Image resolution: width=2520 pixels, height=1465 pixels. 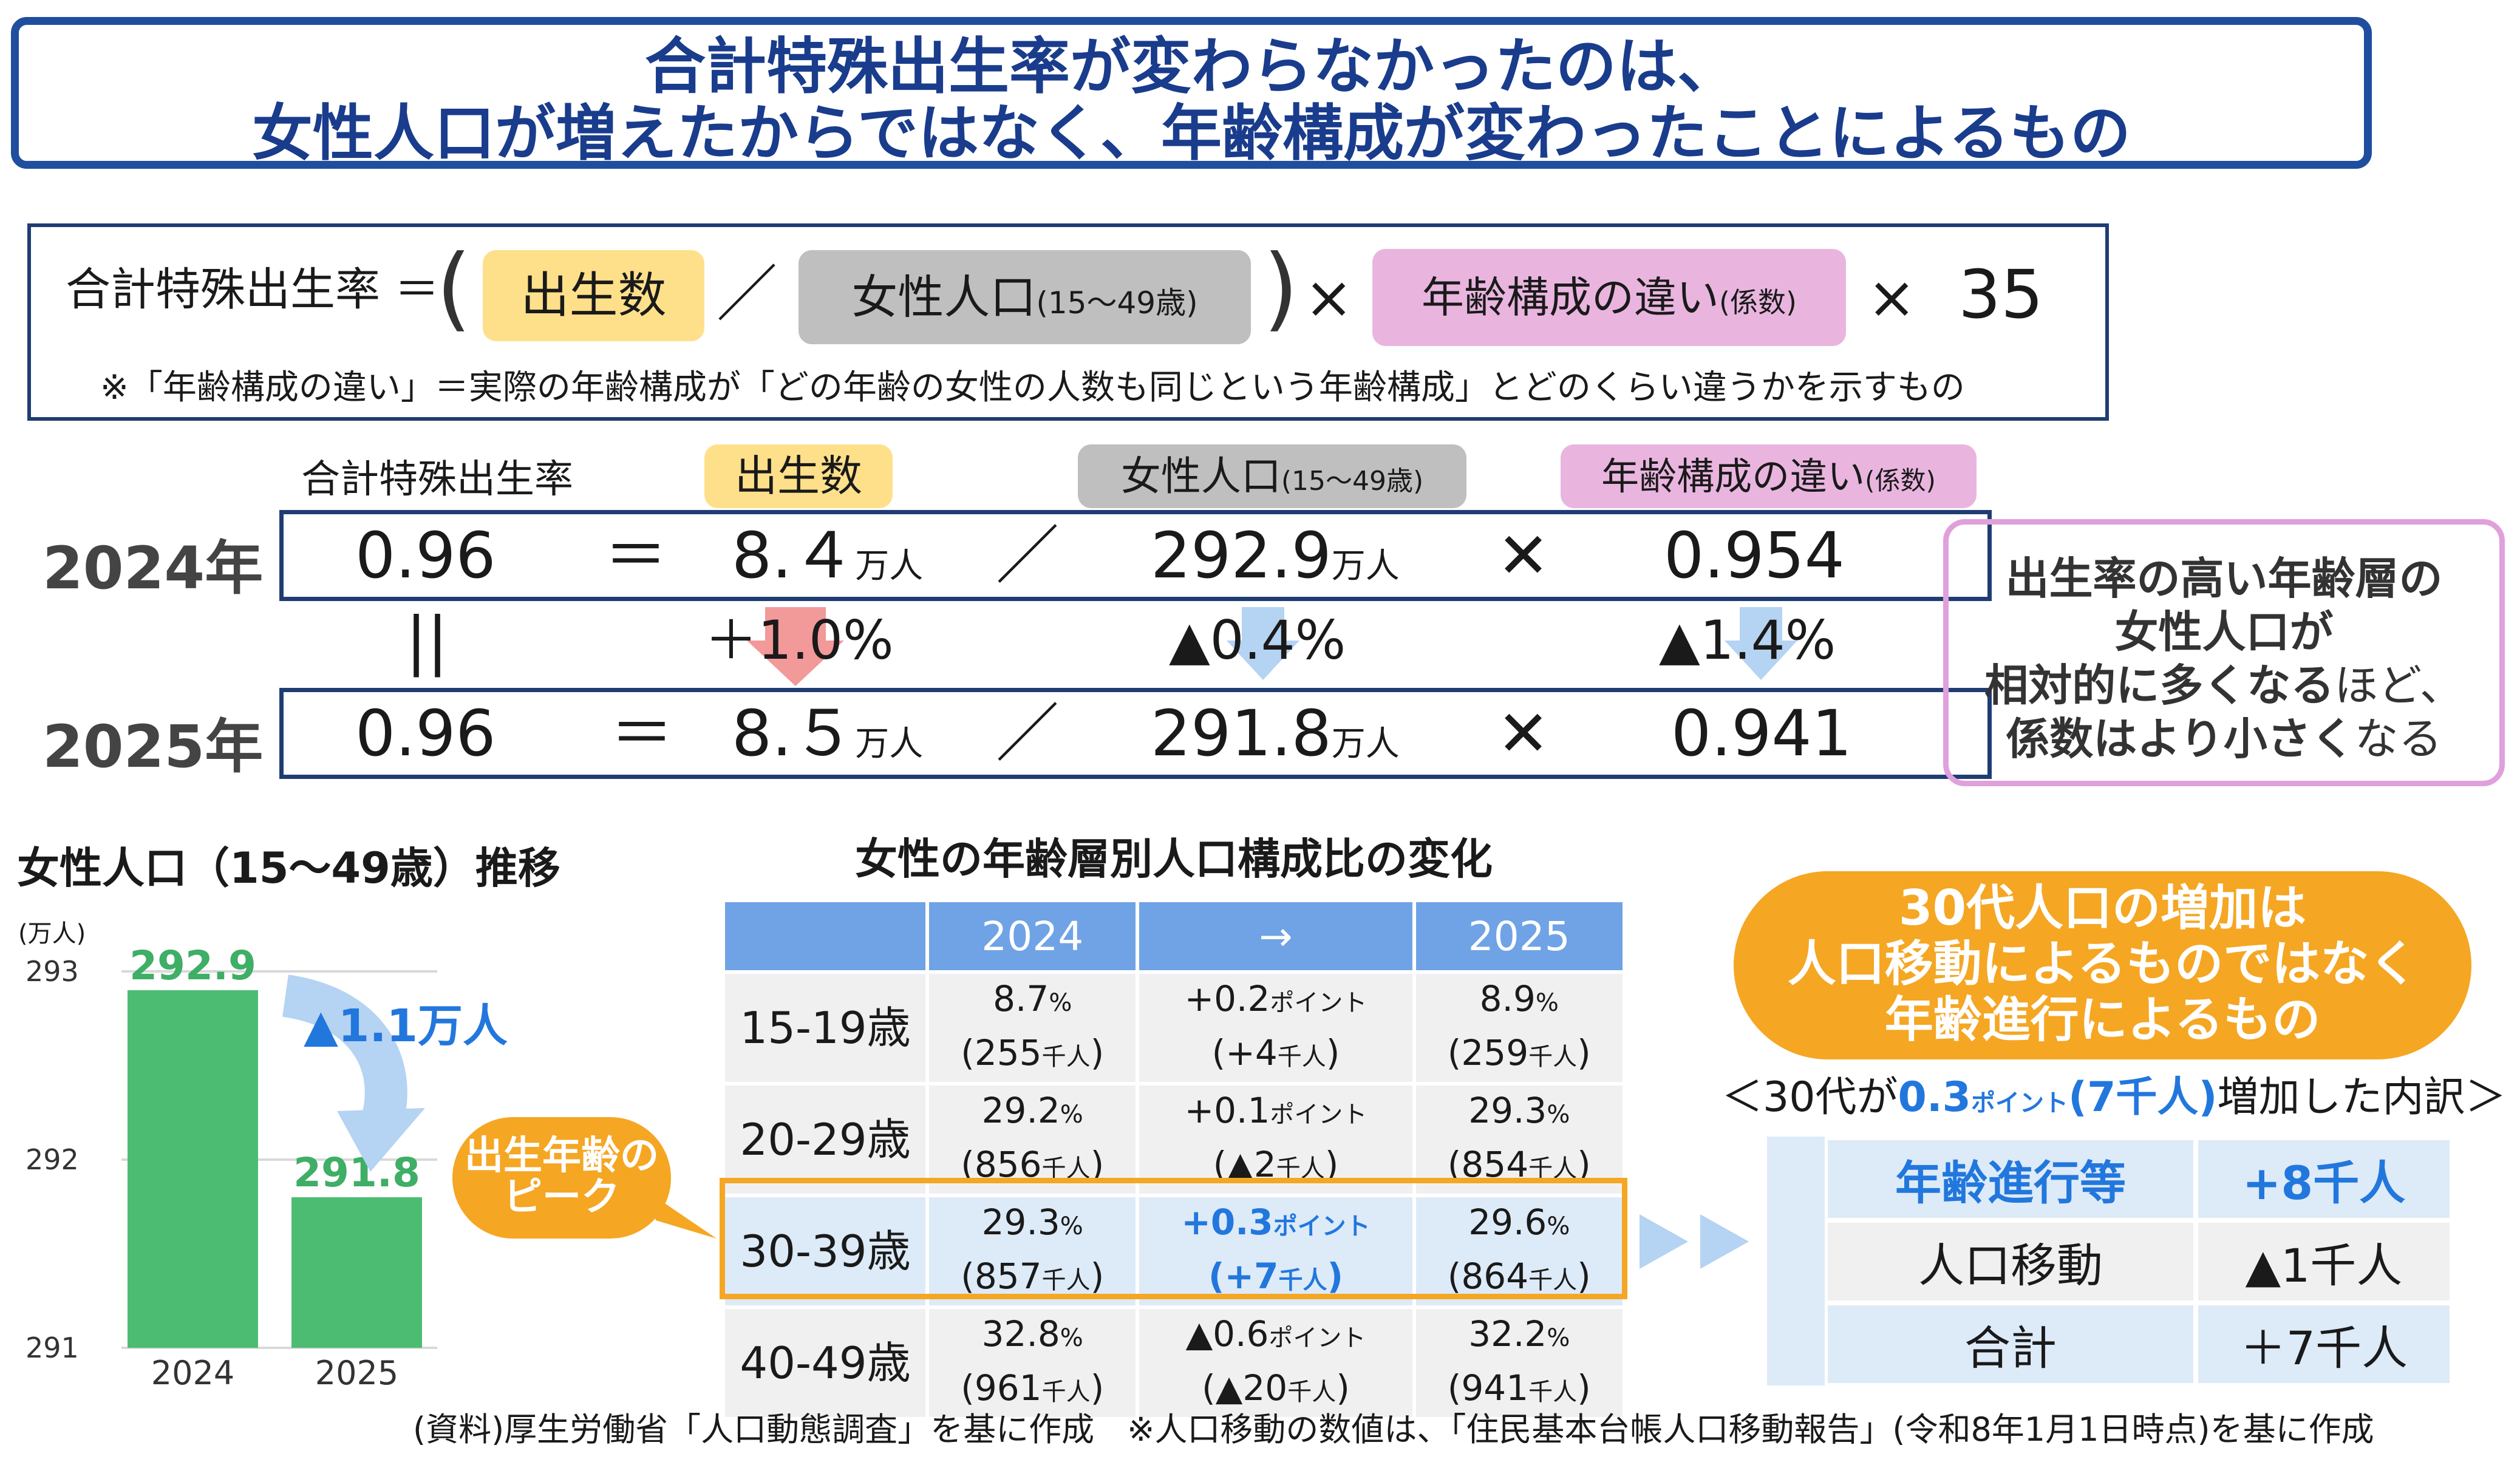 I want to click on births-pill: 出生数, so click(x=593, y=295).